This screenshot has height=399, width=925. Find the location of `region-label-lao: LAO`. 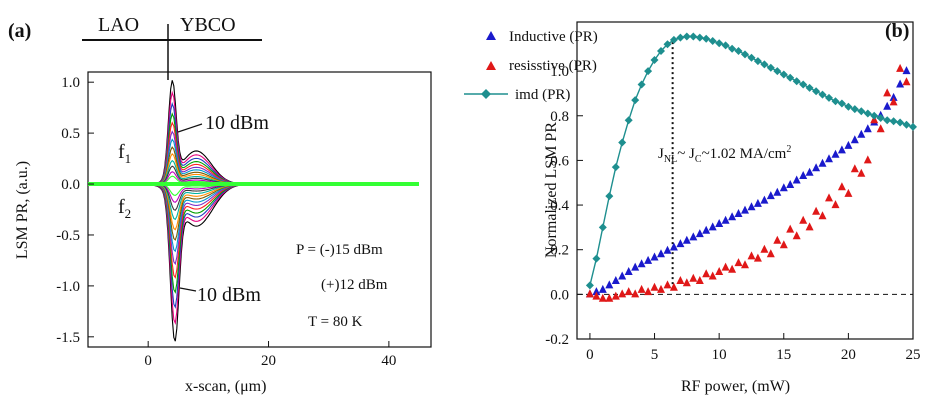

region-label-lao: LAO is located at coordinates (118, 25).